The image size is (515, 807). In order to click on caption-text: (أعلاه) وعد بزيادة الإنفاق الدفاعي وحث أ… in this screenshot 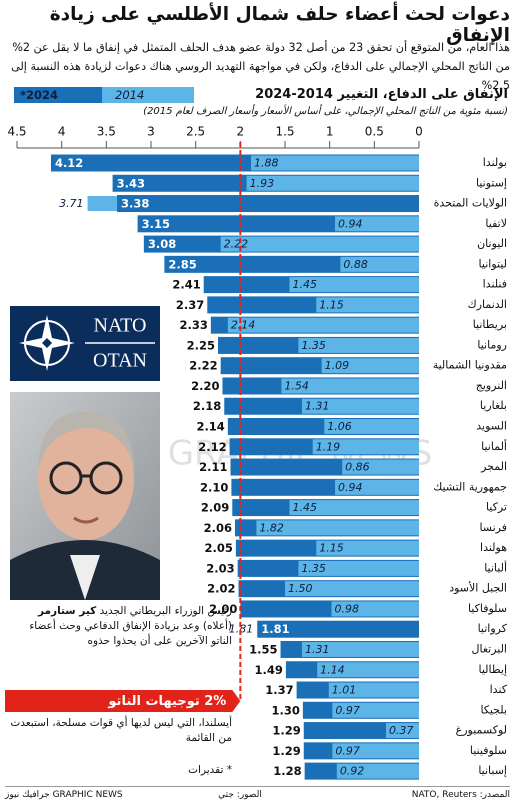, I will do `click(130, 633)`.